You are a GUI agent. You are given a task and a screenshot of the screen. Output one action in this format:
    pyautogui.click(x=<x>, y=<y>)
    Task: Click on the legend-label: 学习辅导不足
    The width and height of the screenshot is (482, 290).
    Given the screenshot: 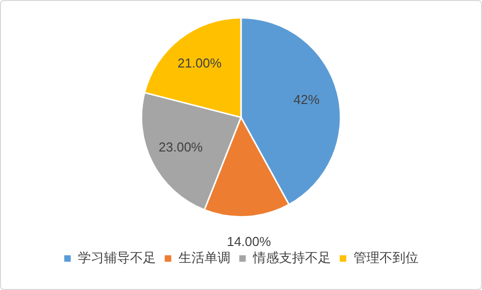 What is the action you would take?
    pyautogui.click(x=117, y=258)
    